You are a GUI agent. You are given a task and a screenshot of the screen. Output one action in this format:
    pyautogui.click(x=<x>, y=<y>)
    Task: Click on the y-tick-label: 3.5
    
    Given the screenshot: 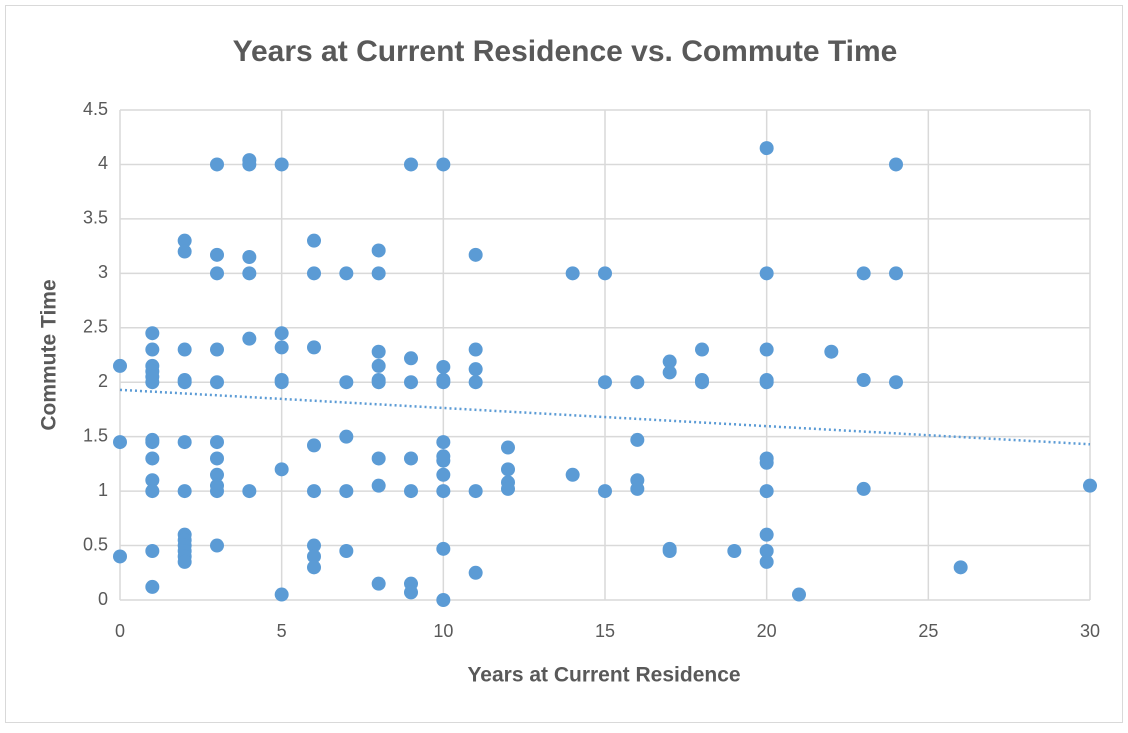 What is the action you would take?
    pyautogui.click(x=95, y=218)
    